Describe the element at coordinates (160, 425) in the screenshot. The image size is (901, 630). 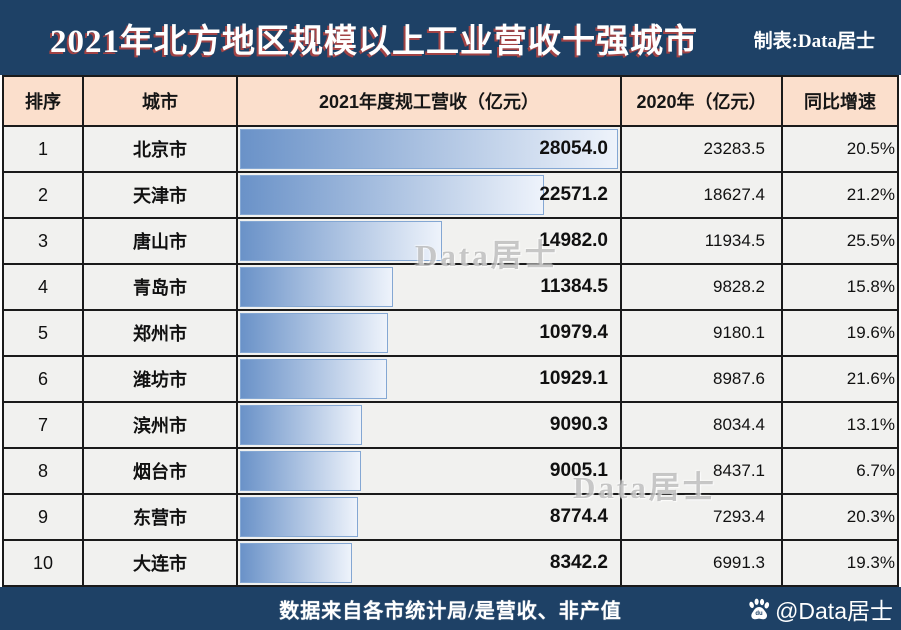
I see `city-cell: 滨州市` at that location.